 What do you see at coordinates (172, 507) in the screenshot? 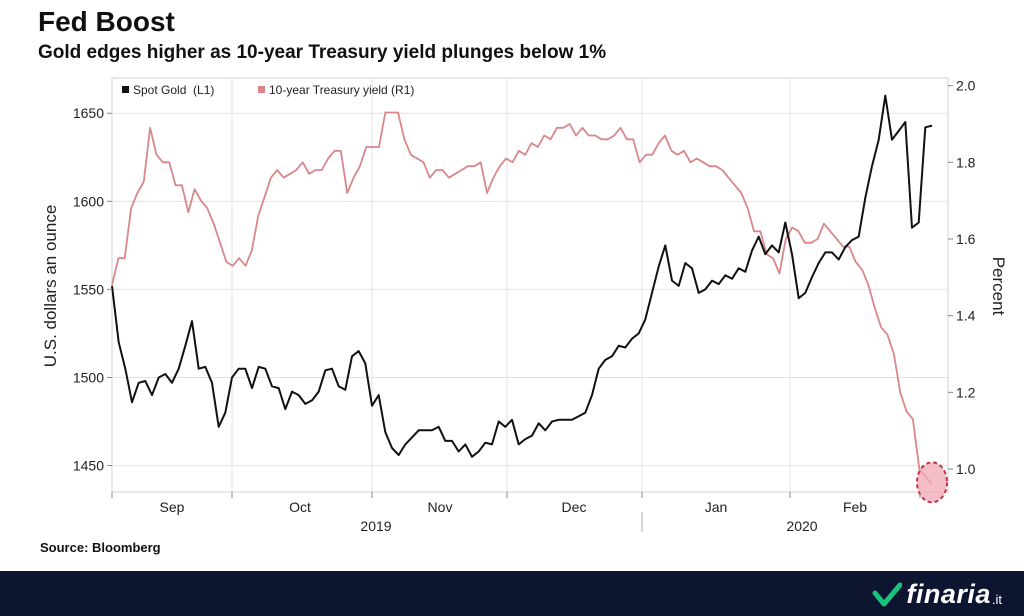
I see `x-tick-label-sep: Sep` at bounding box center [172, 507].